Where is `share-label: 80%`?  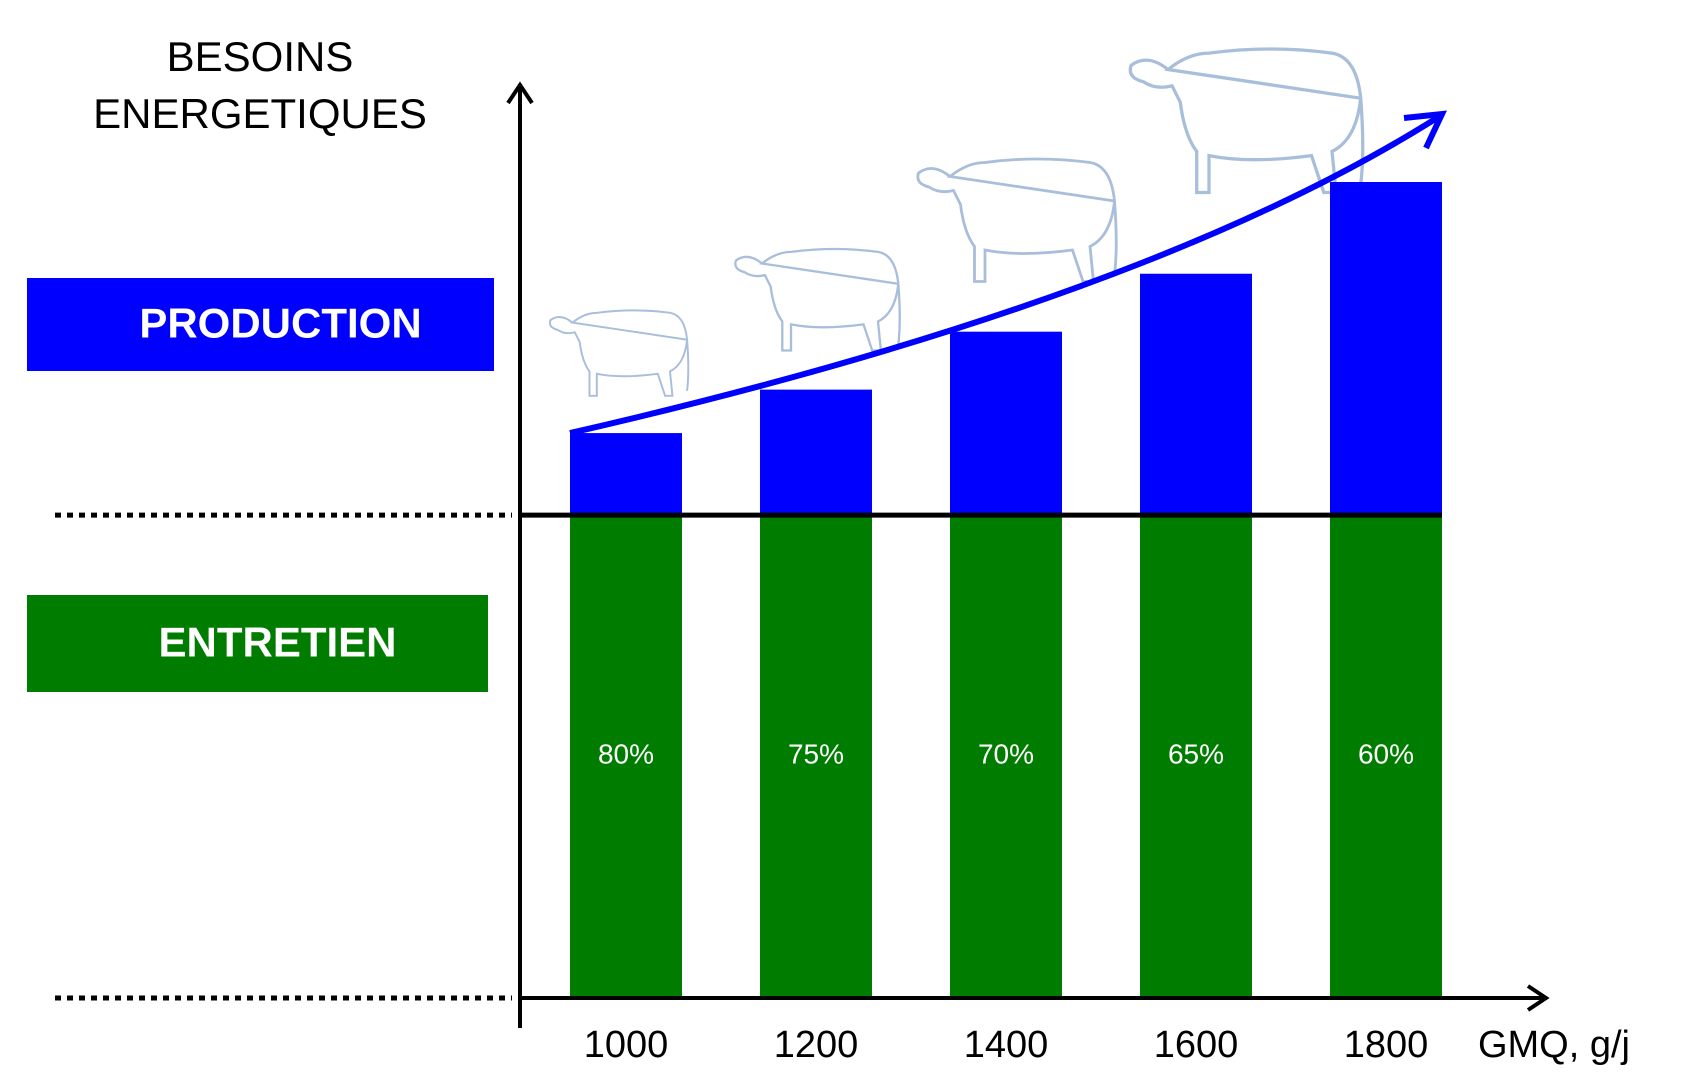
share-label: 80% is located at coordinates (626, 753).